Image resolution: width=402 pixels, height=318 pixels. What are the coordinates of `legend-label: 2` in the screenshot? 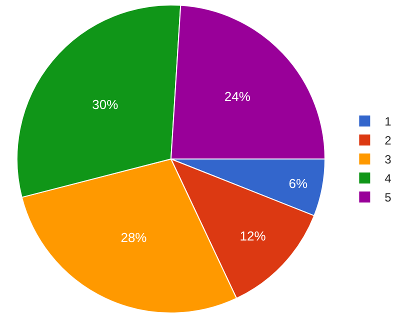 It's located at (388, 141).